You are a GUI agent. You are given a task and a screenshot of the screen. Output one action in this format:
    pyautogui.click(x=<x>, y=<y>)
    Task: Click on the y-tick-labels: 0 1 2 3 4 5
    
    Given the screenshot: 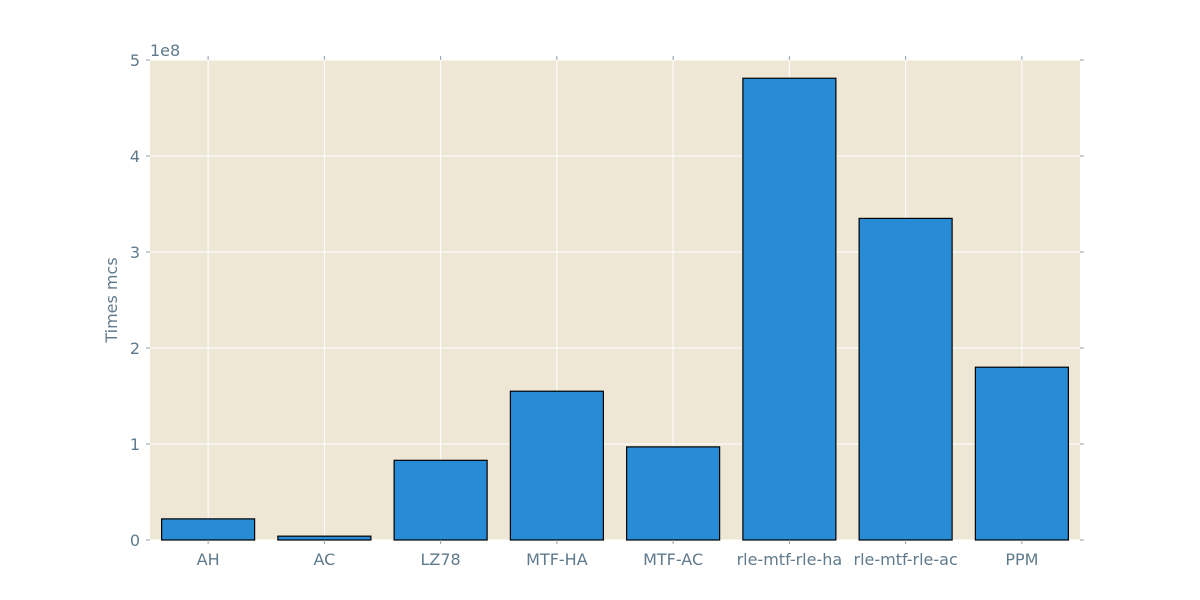 What is the action you would take?
    pyautogui.click(x=135, y=300)
    